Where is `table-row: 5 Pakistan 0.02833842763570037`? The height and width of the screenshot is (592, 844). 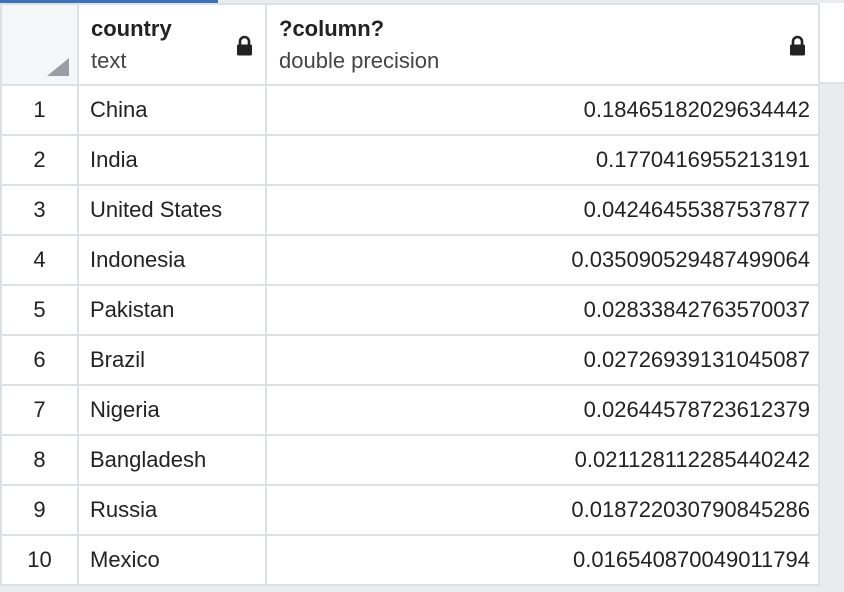 table-row: 5 Pakistan 0.02833842763570037 is located at coordinates (410, 310).